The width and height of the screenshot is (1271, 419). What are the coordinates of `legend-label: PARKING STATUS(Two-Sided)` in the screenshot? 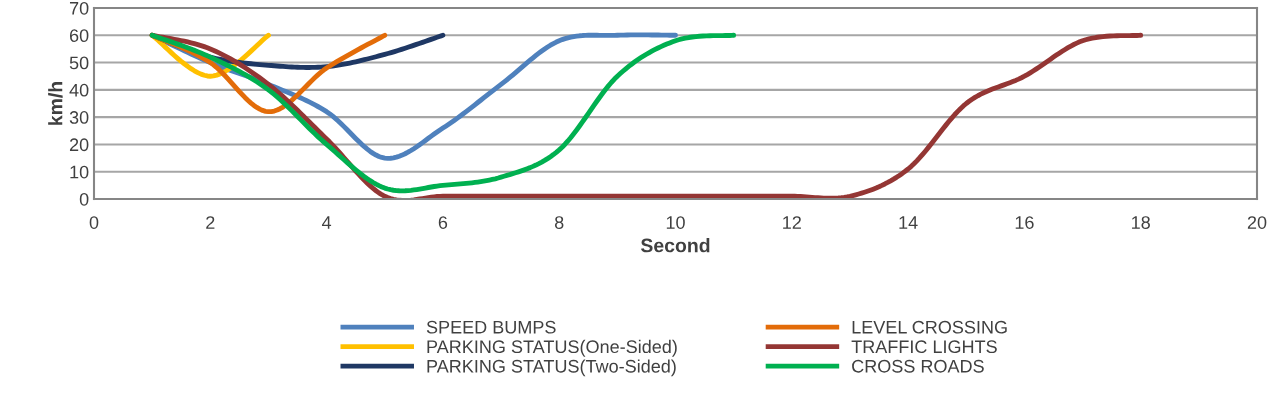 It's located at (551, 368).